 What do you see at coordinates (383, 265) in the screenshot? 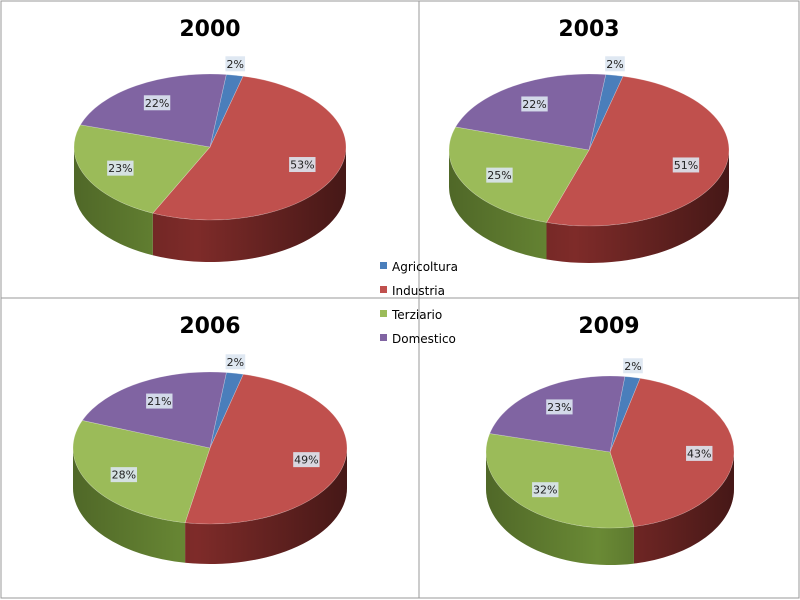
I see `legend-swatch-agricoltura` at bounding box center [383, 265].